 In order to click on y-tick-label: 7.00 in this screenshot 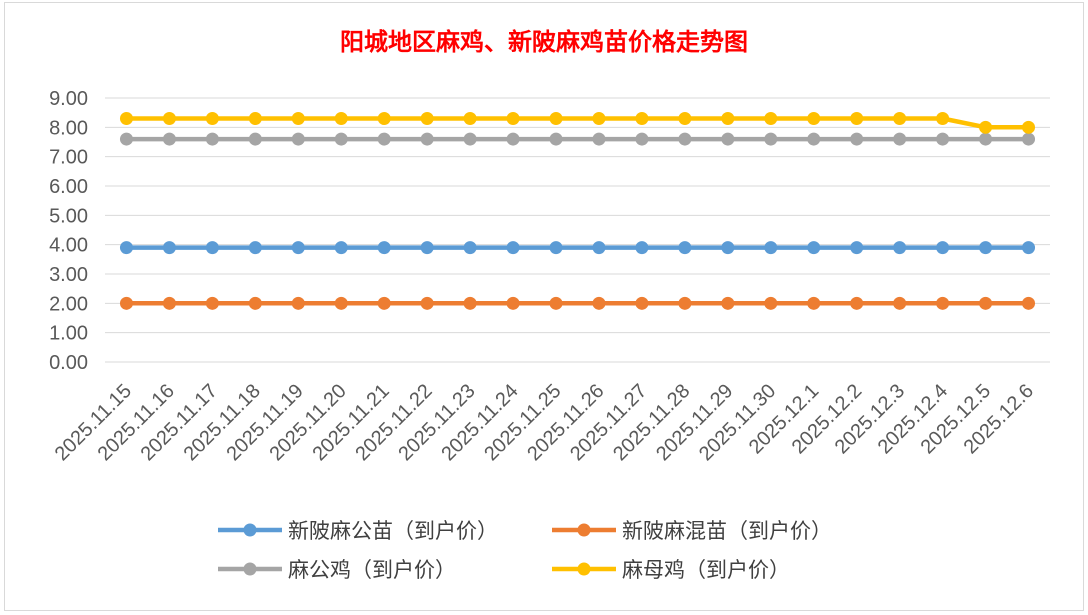, I will do `click(68, 158)`.